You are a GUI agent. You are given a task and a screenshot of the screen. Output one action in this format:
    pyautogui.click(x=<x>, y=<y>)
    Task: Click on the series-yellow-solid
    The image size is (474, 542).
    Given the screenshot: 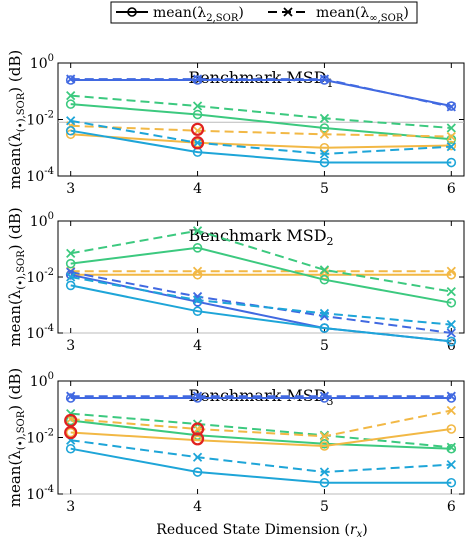 What is the action you would take?
    pyautogui.click(x=261, y=141)
    